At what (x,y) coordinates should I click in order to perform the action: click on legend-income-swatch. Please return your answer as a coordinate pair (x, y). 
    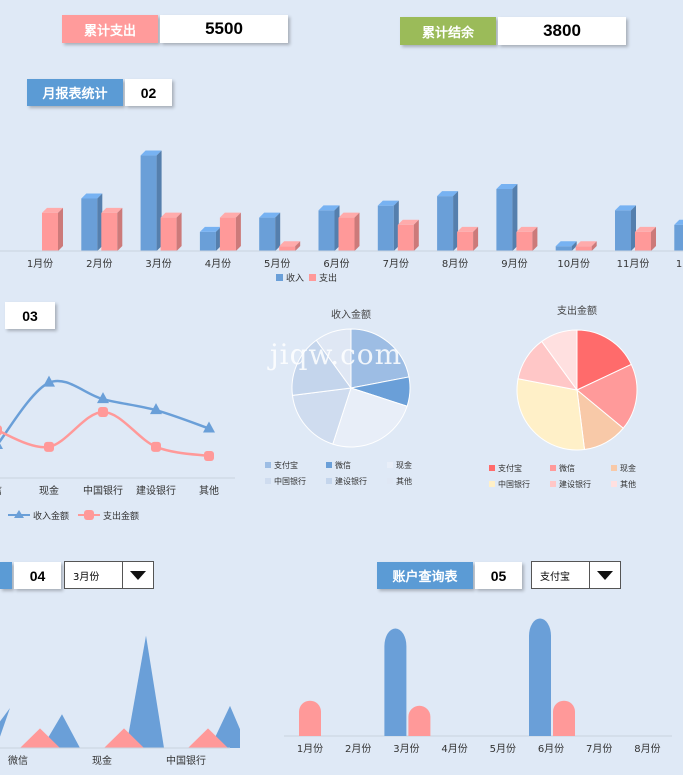
    Looking at the image, I should click on (279, 277).